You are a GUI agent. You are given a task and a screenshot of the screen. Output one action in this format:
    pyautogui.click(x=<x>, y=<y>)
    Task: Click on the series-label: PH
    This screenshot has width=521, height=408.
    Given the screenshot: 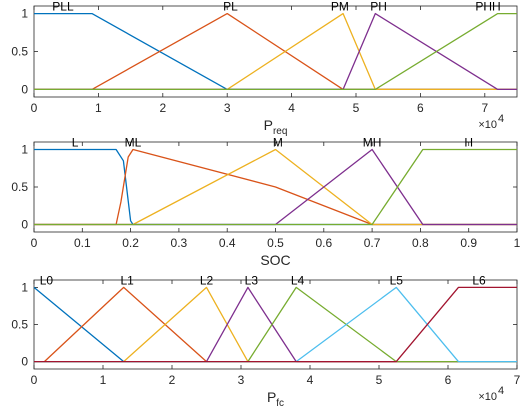 What is the action you would take?
    pyautogui.click(x=378, y=7)
    